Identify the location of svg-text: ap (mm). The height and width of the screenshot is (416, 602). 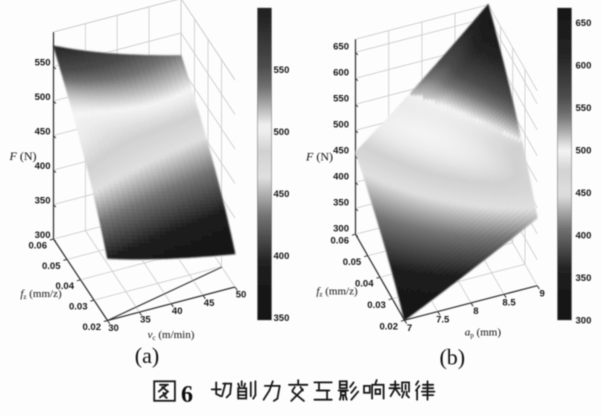
(483, 333).